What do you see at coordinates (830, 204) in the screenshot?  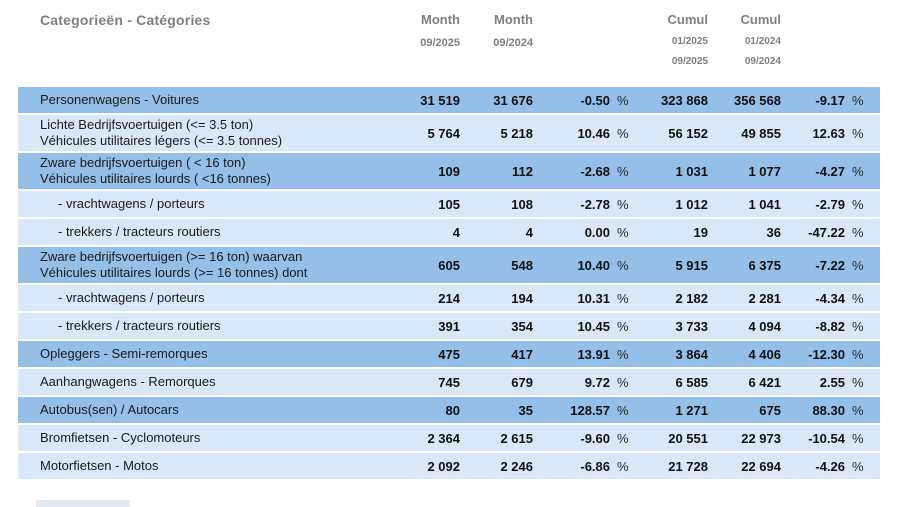 I see `cumul-change-value: -2.79` at bounding box center [830, 204].